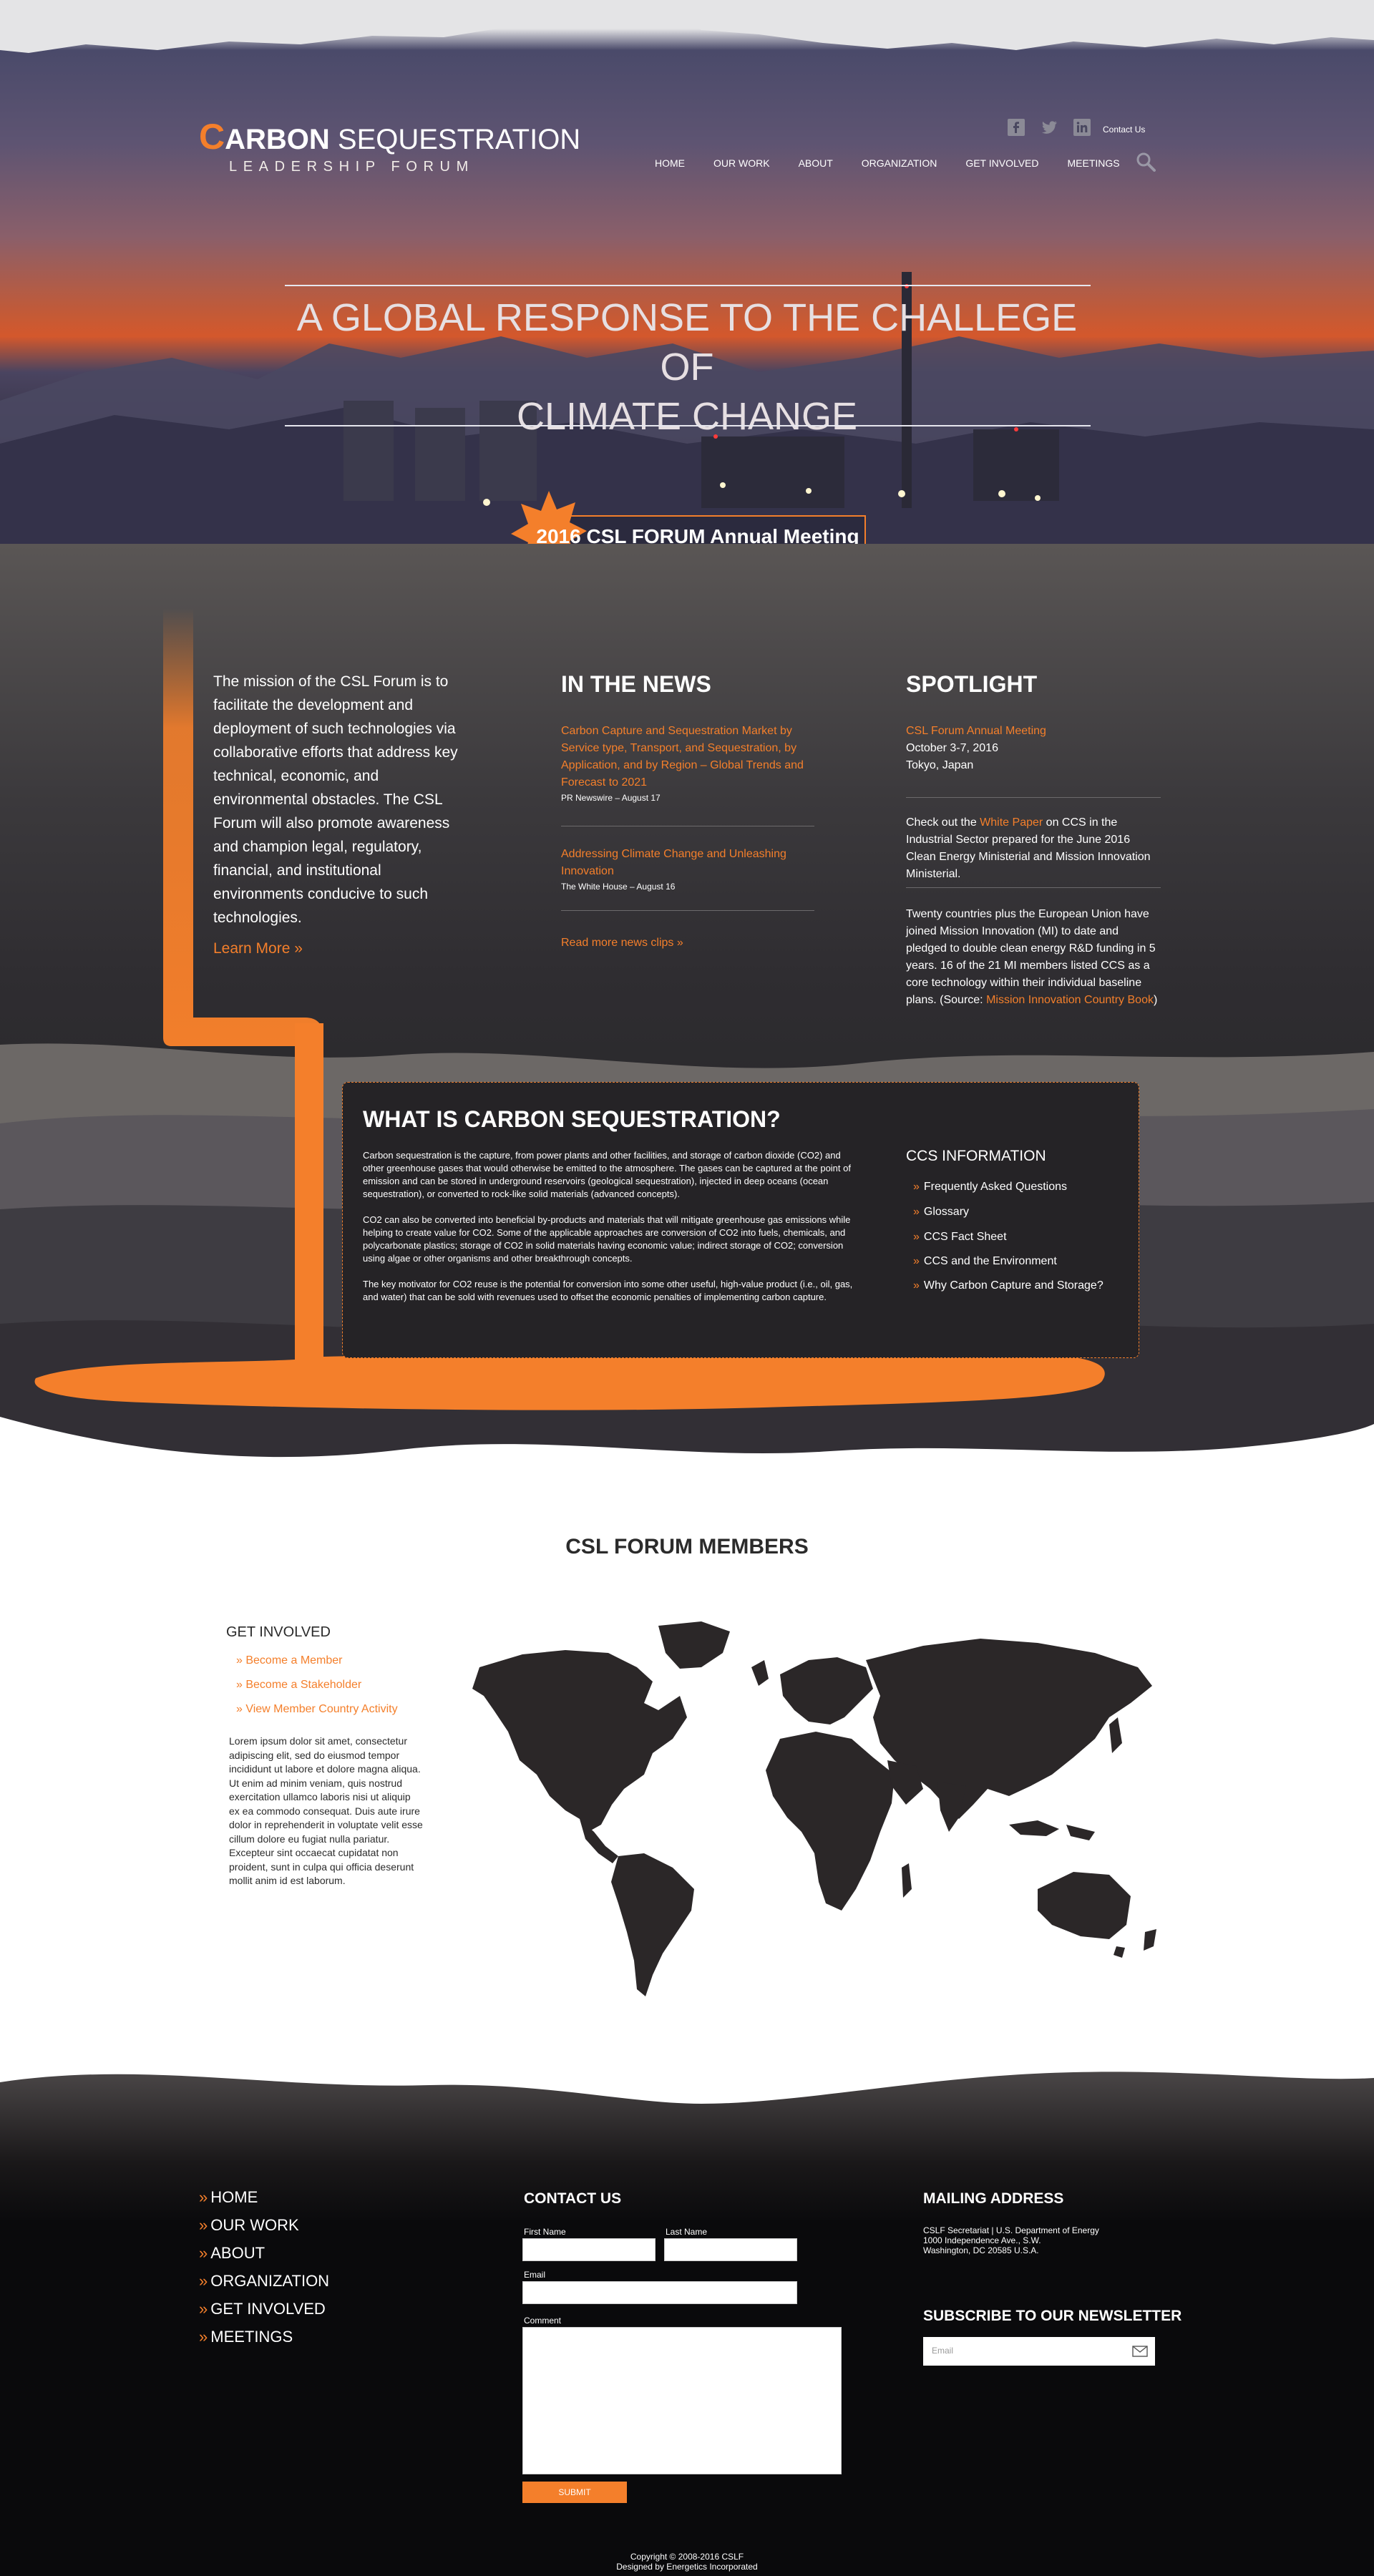 The image size is (1374, 2576). What do you see at coordinates (687, 2567) in the screenshot?
I see `designed-by: Designed by Energetics Incorporated` at bounding box center [687, 2567].